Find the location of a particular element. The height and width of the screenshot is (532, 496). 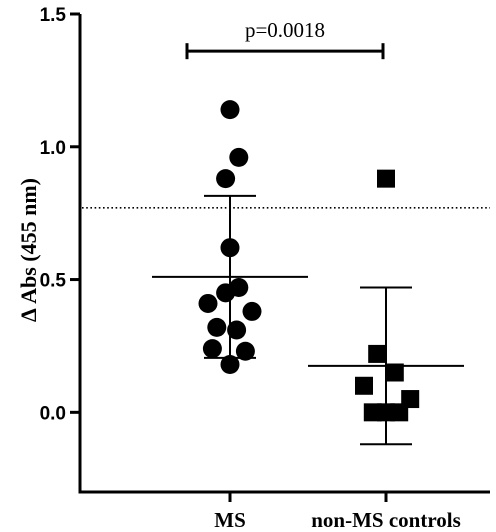

x-category-labels: MS non-MS controls is located at coordinates (337, 520).